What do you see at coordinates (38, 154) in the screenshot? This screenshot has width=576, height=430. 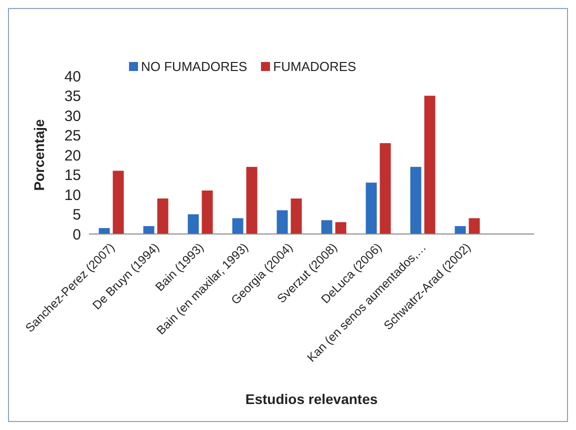 I see `y-axis-title: Porcentaje` at bounding box center [38, 154].